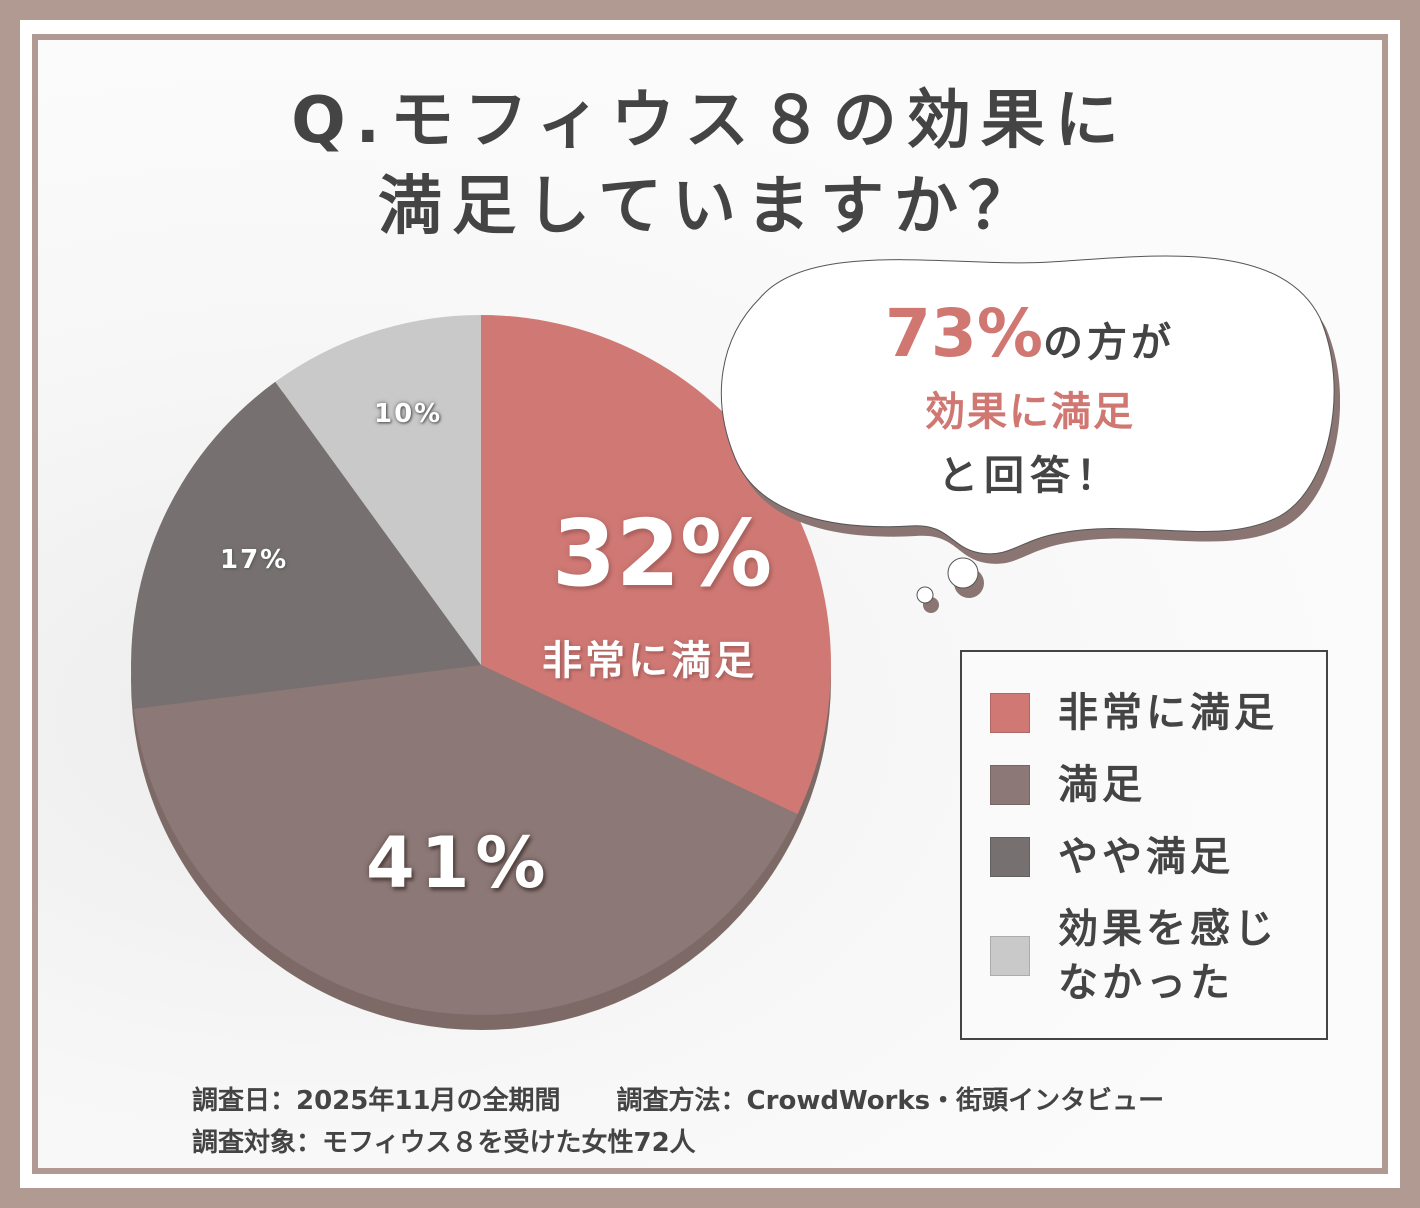 The height and width of the screenshot is (1208, 1420). I want to click on title-line-1: Q.モフィウス８の効果に, so click(710, 121).